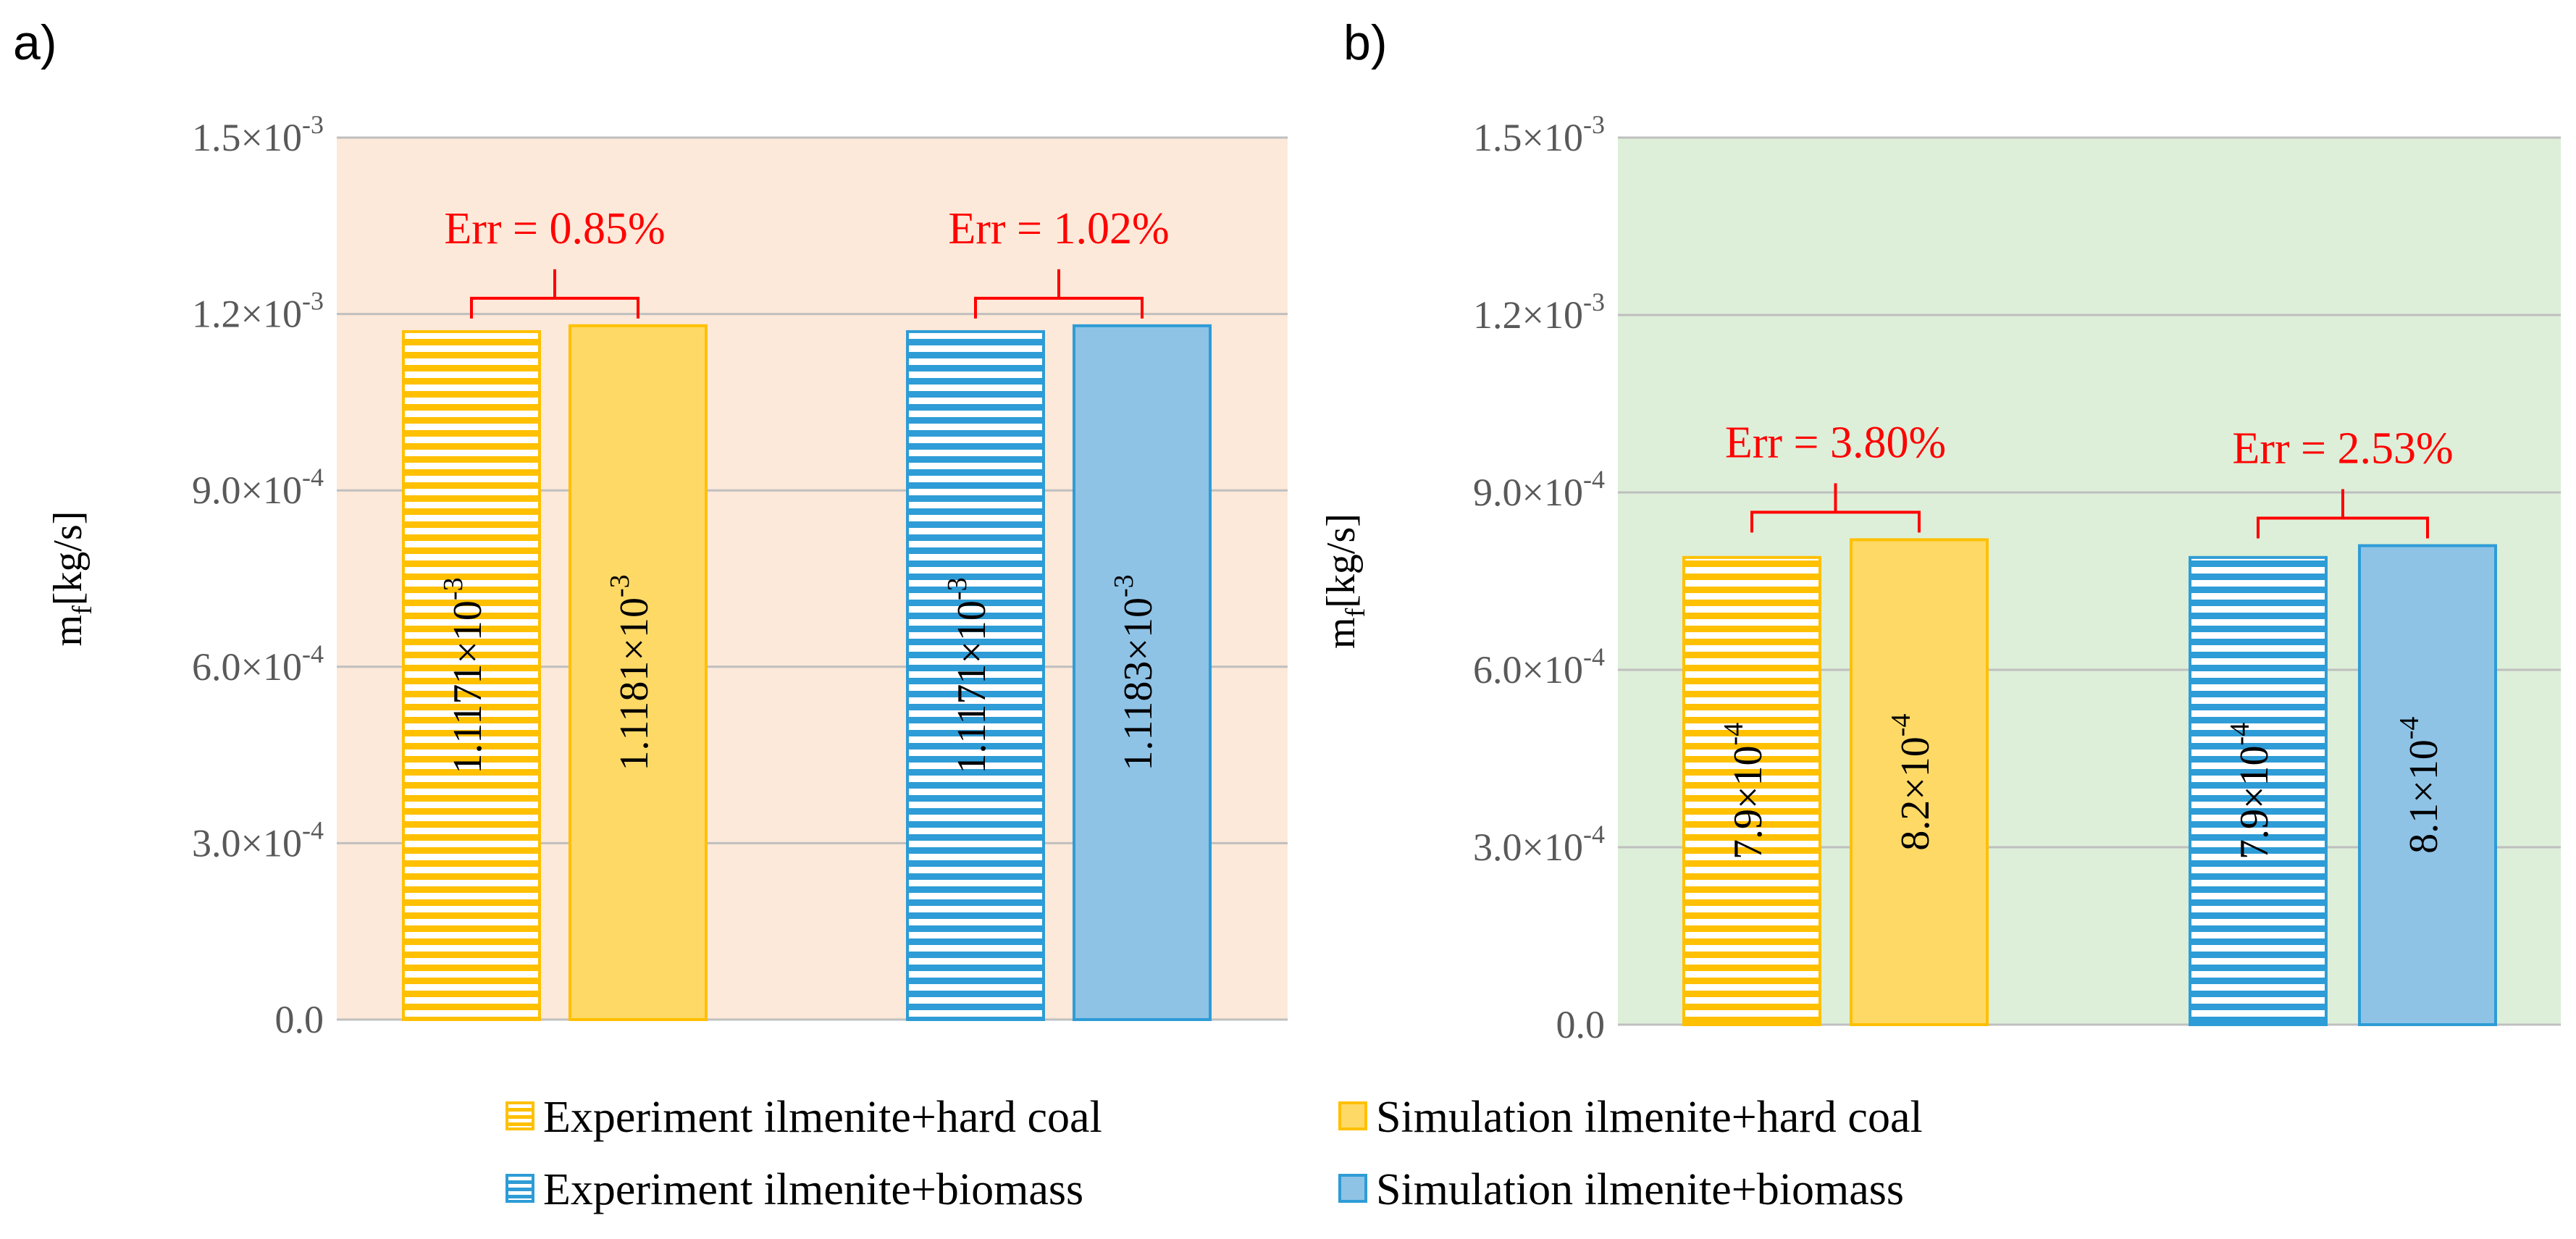  Describe the element at coordinates (1835, 442) in the screenshot. I see `error-label: Err = 3.80%` at that location.